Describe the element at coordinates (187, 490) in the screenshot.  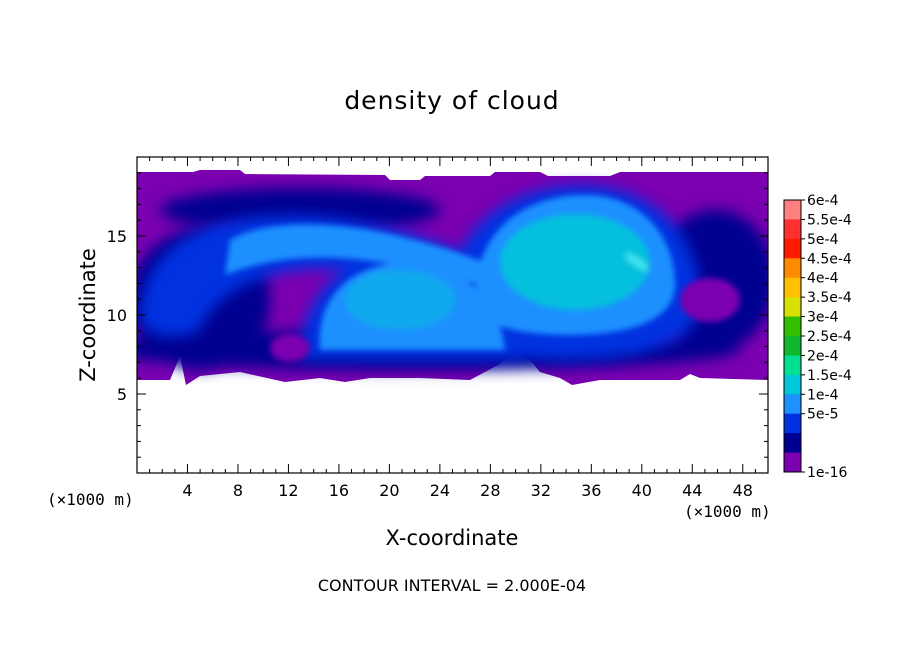
I see `x-tick-label: 4` at that location.